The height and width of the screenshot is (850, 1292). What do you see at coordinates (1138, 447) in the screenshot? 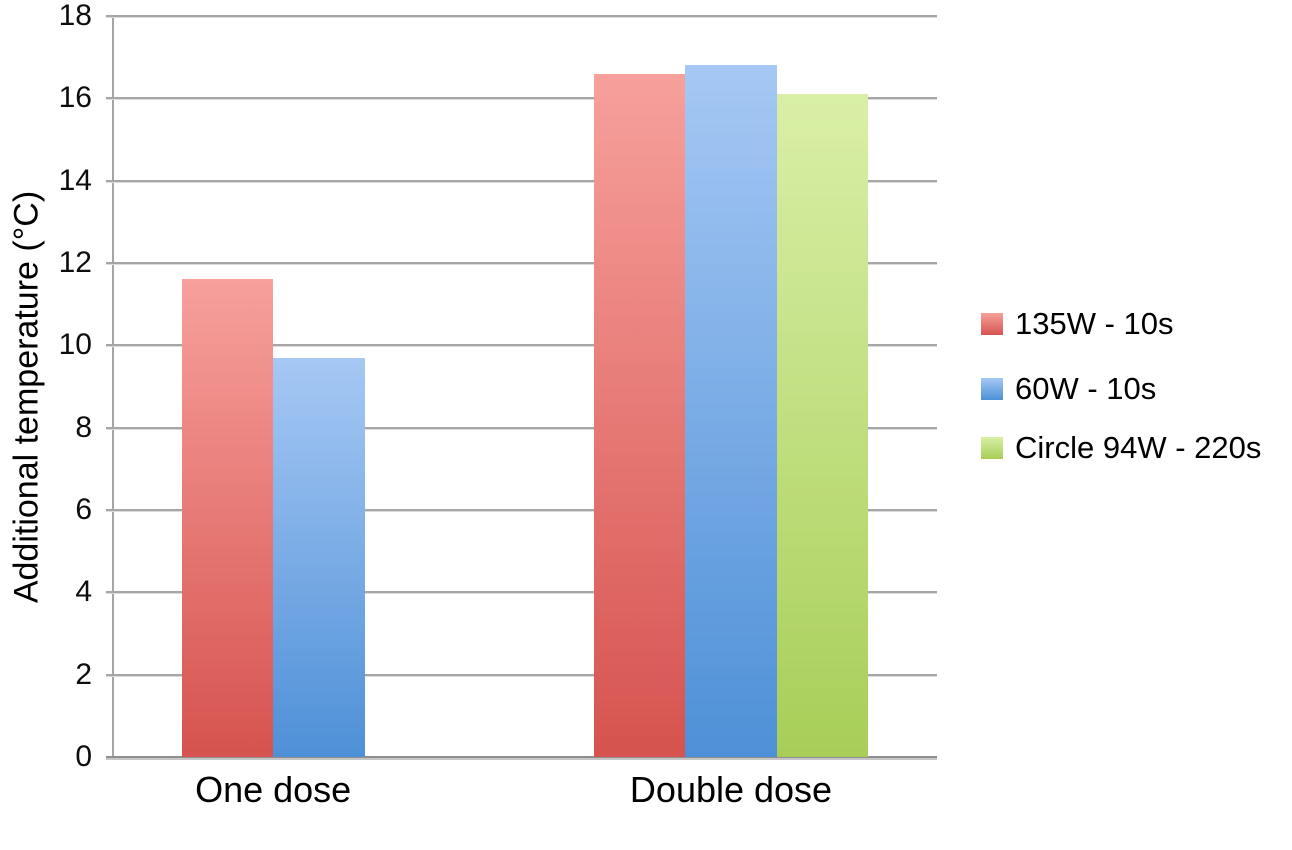
I see `legend-label: Circle 94W - 220s` at bounding box center [1138, 447].